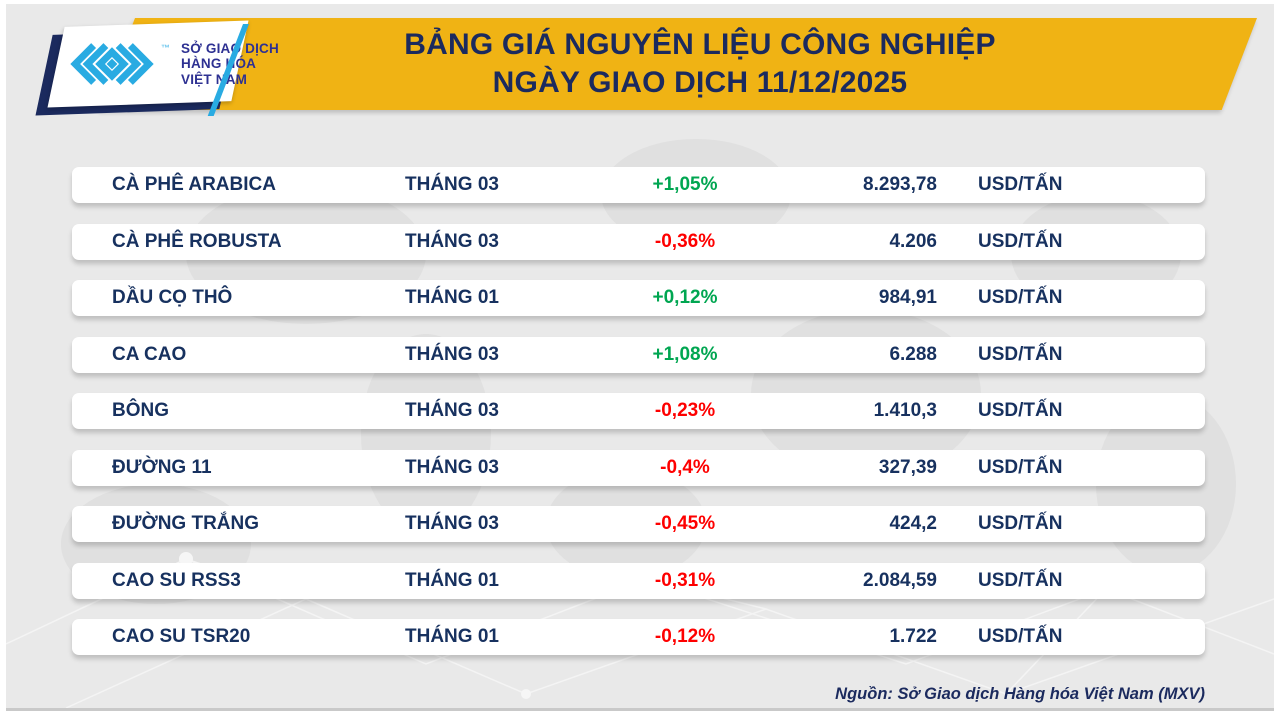  Describe the element at coordinates (167, 64) in the screenshot. I see `mxv-logo: ™ SỞ GIAO DỊCH HÀNG HÓA VIỆT NAM` at that location.